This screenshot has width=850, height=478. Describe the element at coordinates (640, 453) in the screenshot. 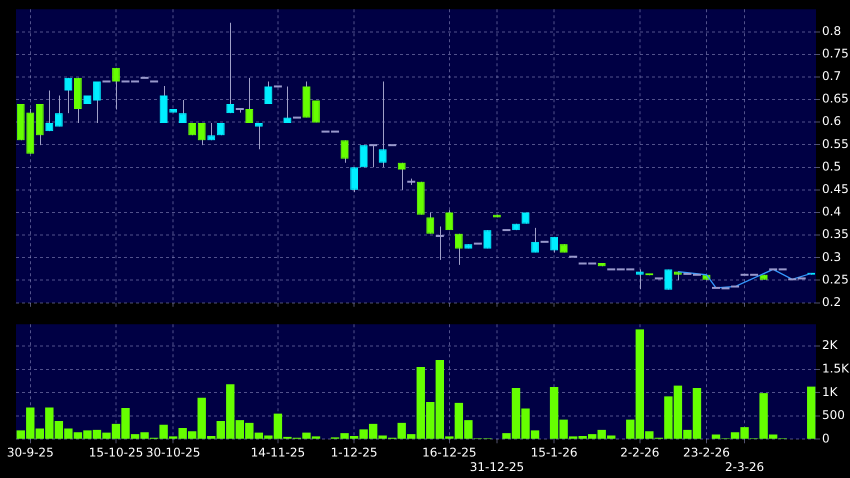

I see `x-tick-label: 2-2-26` at that location.